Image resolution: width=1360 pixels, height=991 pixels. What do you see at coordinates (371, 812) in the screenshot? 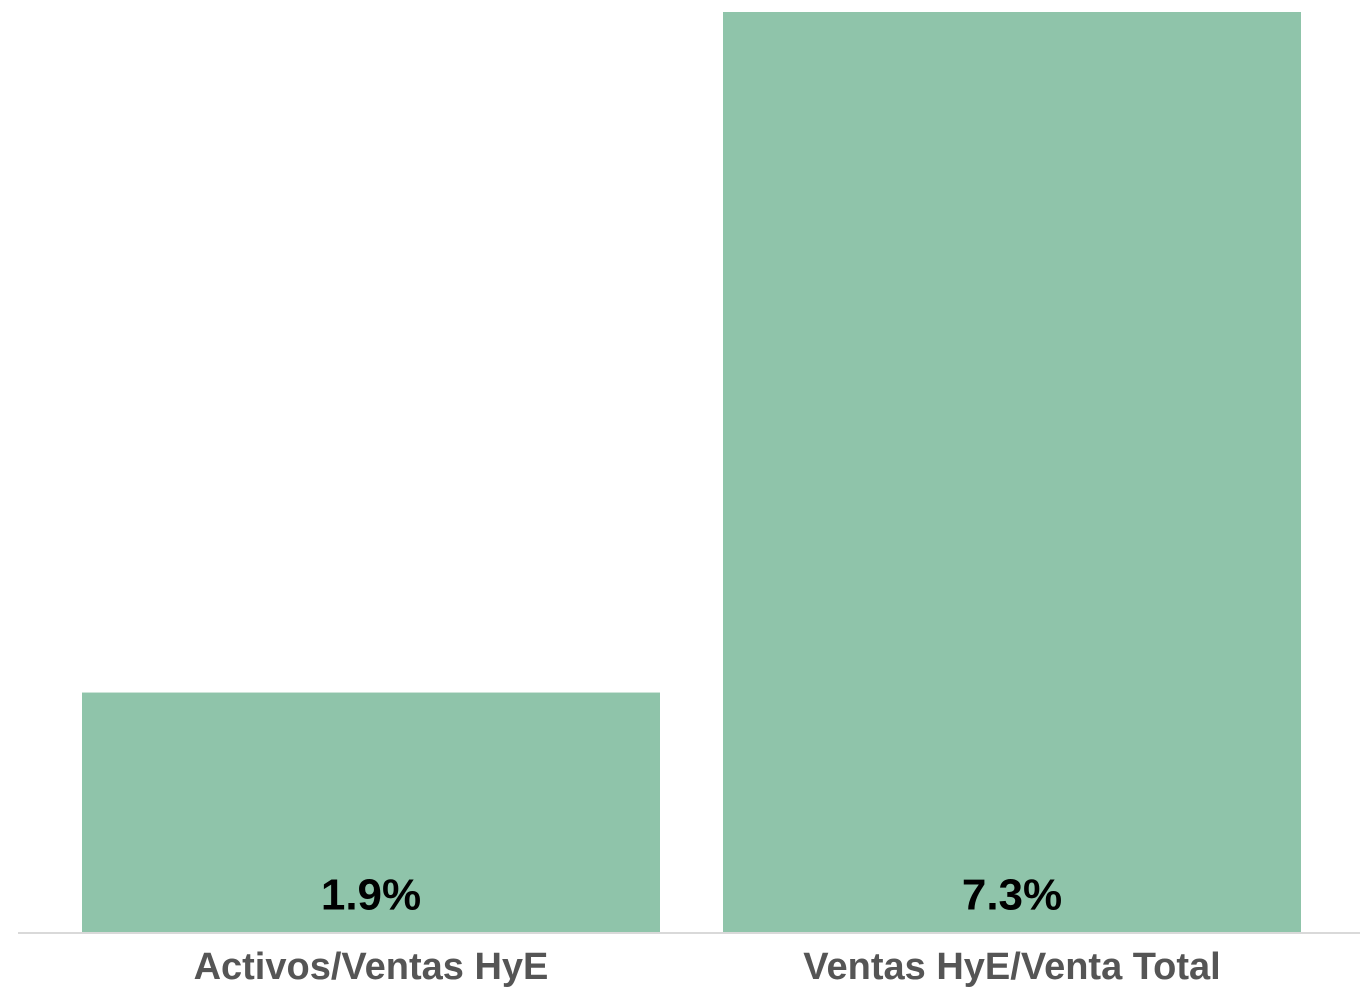
I see `bar` at bounding box center [371, 812].